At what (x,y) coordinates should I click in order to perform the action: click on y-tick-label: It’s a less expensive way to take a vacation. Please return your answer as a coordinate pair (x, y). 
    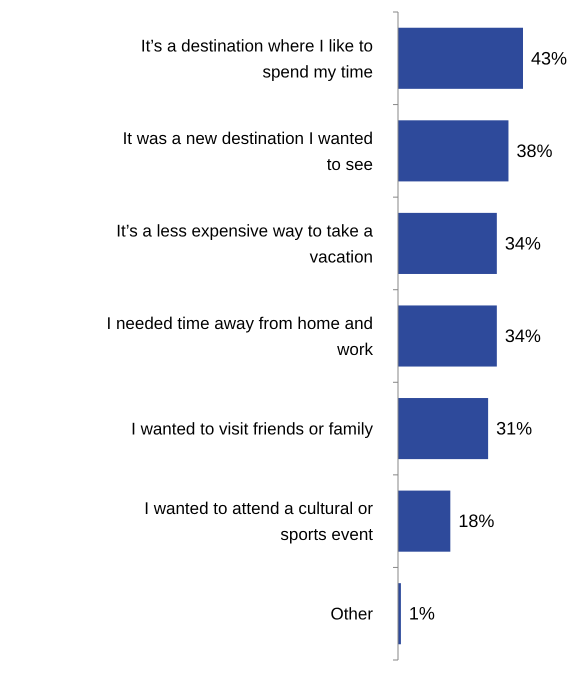
    Looking at the image, I should click on (245, 243).